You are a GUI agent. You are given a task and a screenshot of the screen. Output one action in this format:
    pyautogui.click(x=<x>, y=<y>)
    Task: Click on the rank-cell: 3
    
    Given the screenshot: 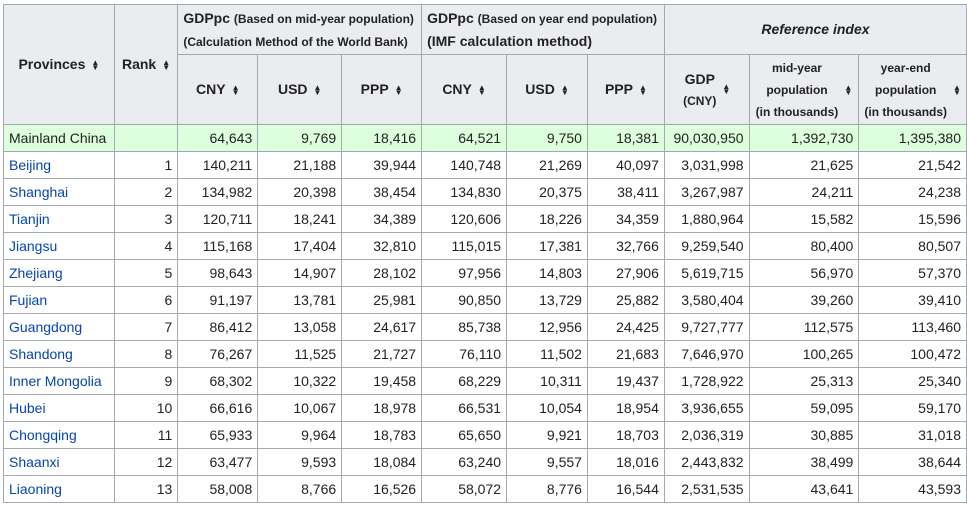 What is the action you would take?
    pyautogui.click(x=146, y=219)
    